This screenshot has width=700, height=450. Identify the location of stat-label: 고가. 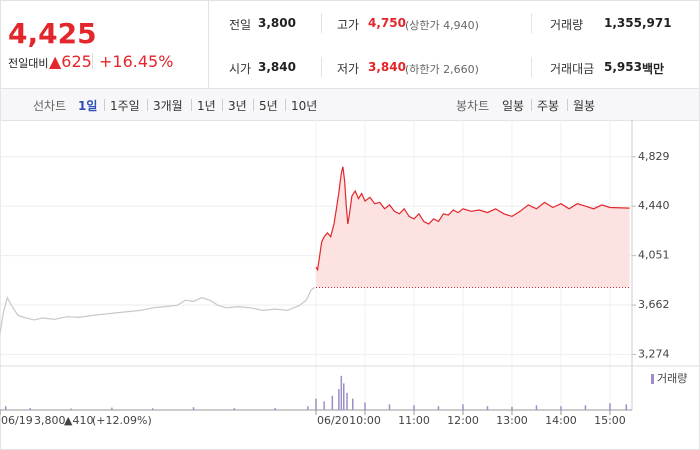
(348, 25).